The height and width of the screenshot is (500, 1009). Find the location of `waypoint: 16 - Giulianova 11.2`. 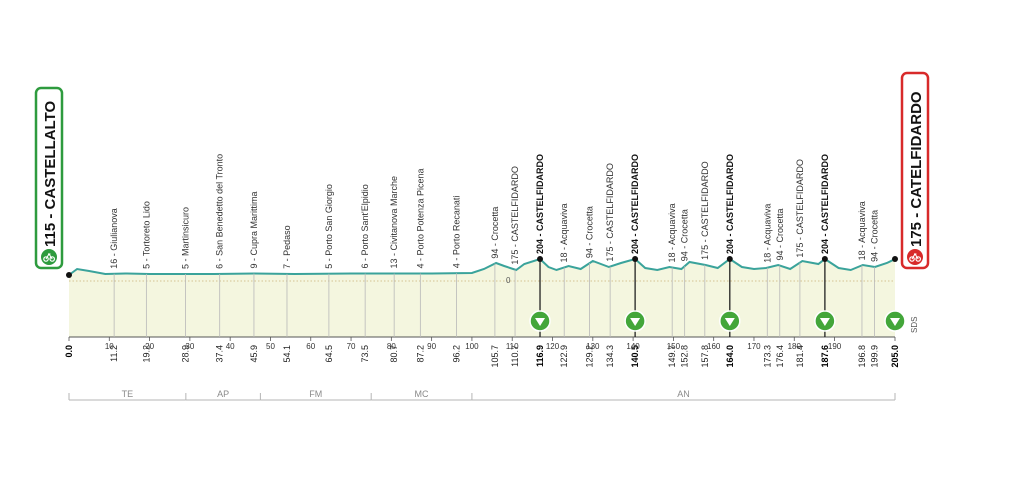

waypoint: 16 - Giulianova 11.2 is located at coordinates (114, 285).